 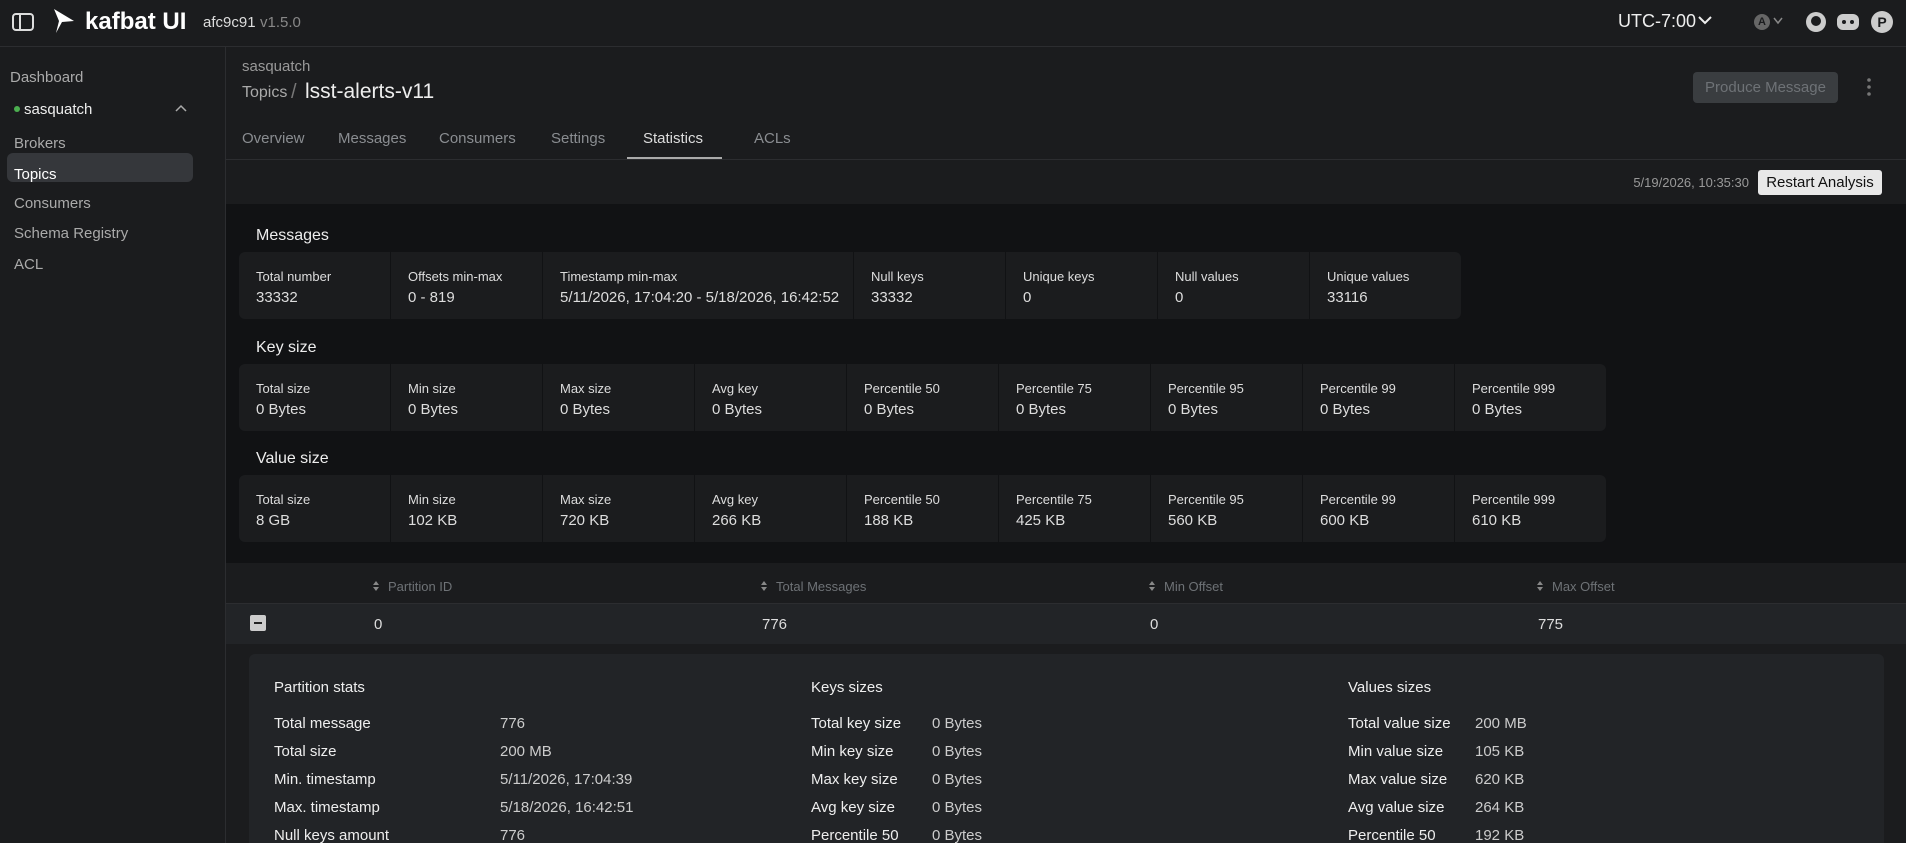 What do you see at coordinates (852, 751) in the screenshot?
I see `detail-label: Min key size` at bounding box center [852, 751].